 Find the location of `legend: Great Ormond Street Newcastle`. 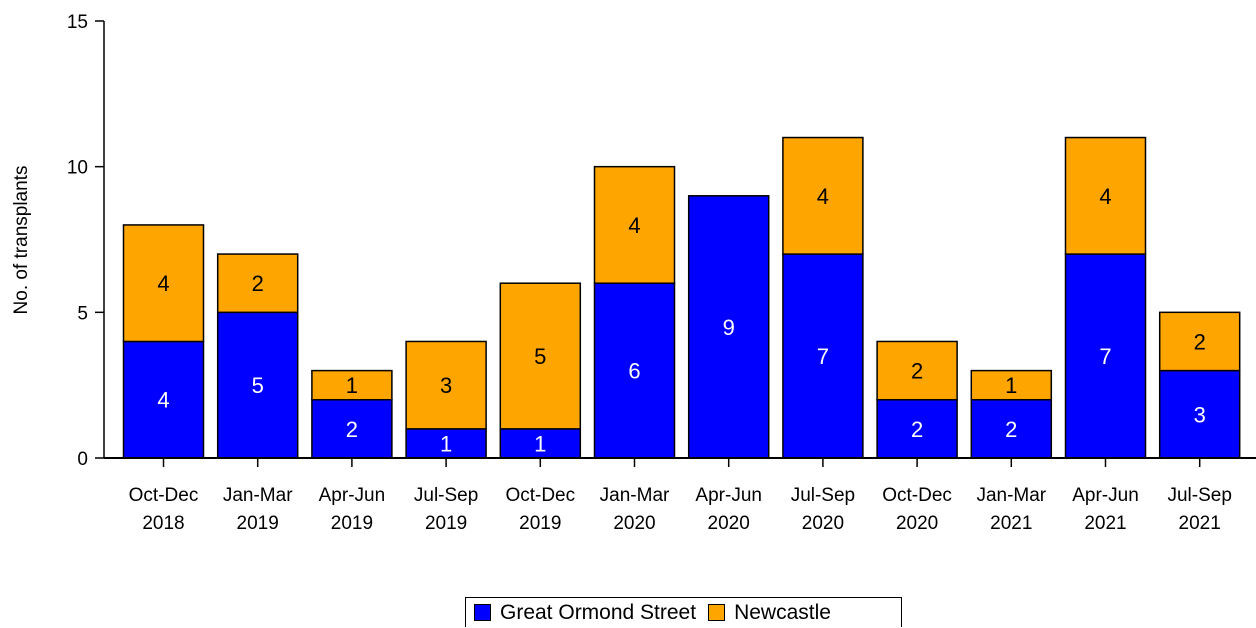

legend: Great Ormond Street Newcastle is located at coordinates (683, 612).